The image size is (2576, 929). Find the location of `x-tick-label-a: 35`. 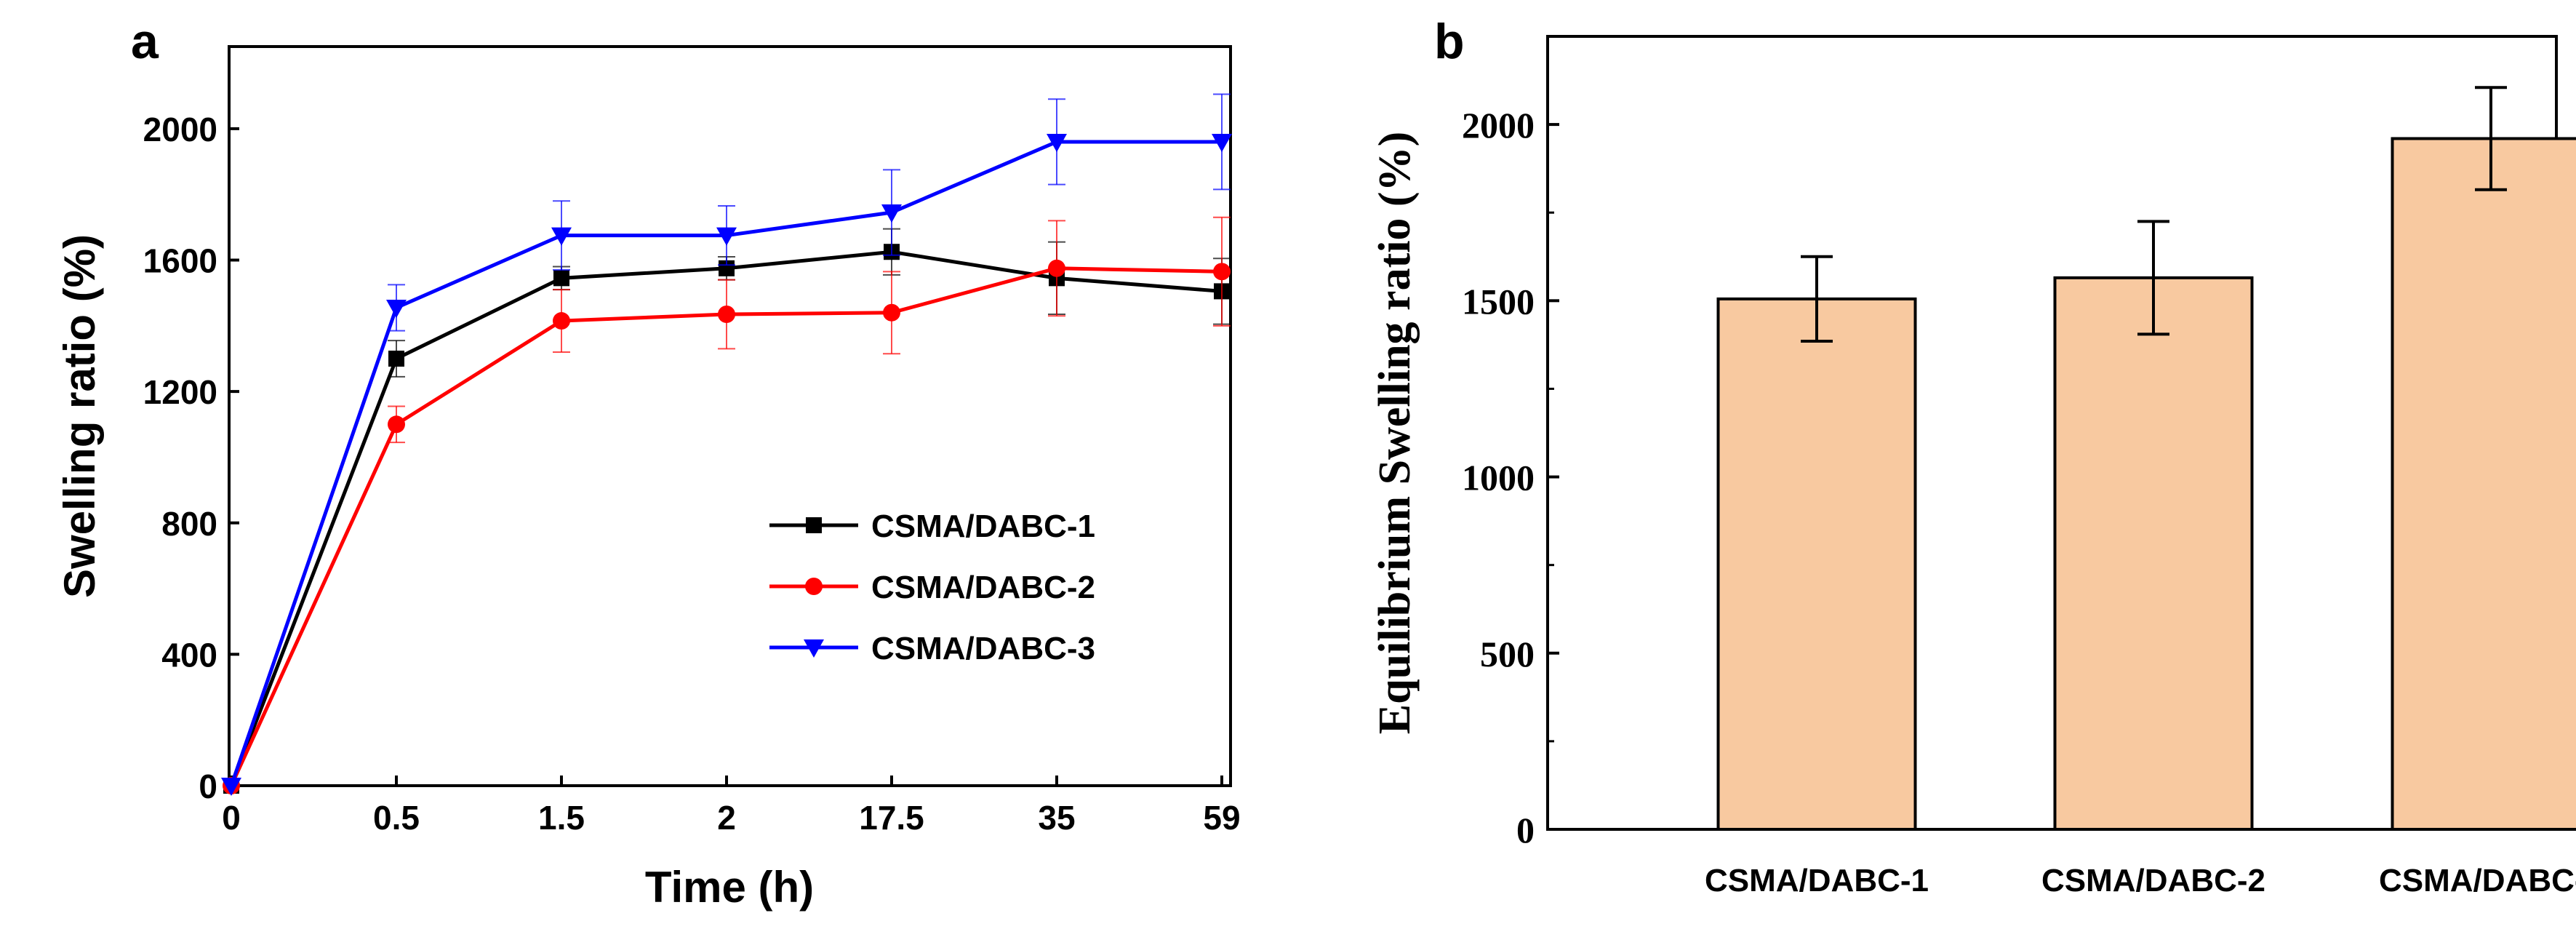

x-tick-label-a: 35 is located at coordinates (1056, 818).